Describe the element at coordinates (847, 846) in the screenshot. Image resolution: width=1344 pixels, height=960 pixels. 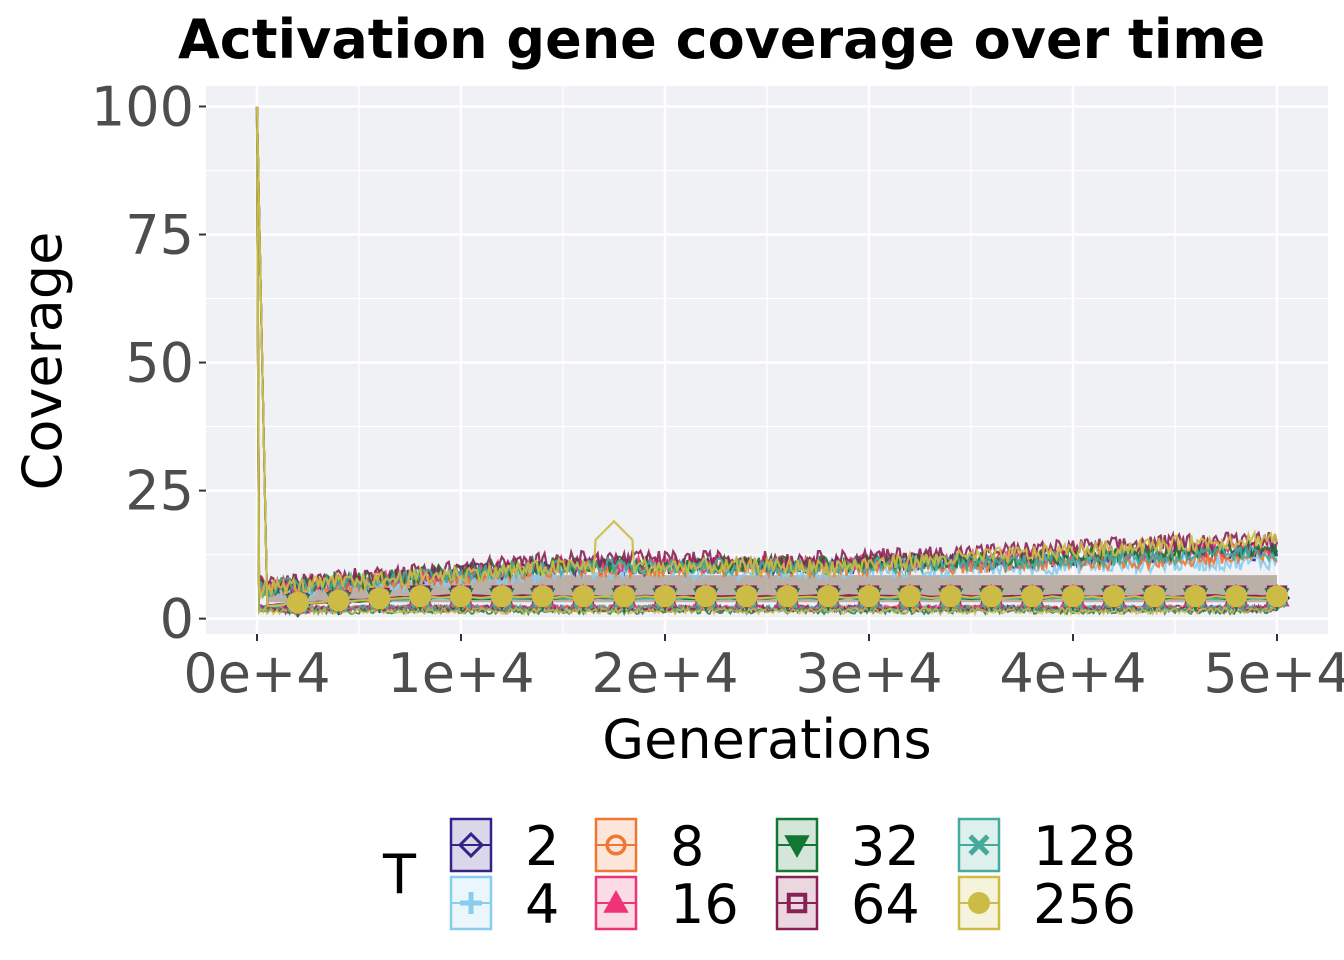
I see `legend-item-32: 32` at that location.